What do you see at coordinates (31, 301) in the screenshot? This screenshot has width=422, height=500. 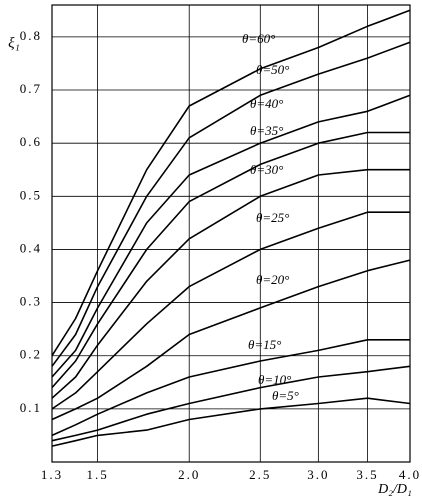 I see `y-tick-label: 0.3` at bounding box center [31, 301].